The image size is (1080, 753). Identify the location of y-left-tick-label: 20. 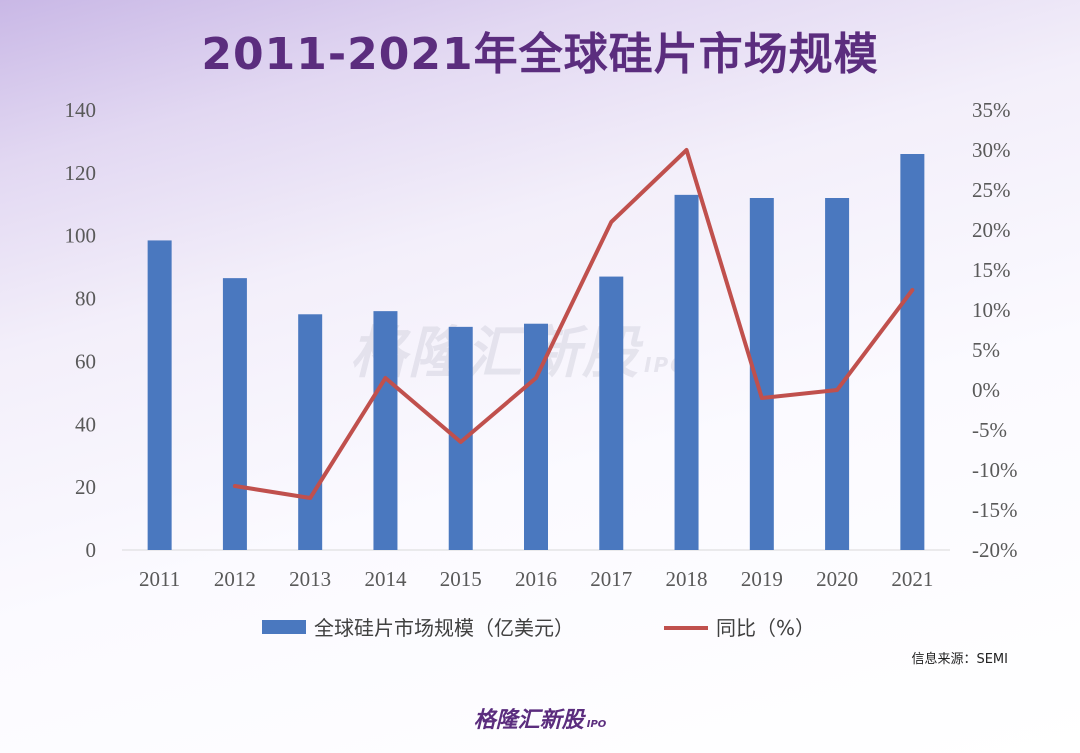
(85, 487).